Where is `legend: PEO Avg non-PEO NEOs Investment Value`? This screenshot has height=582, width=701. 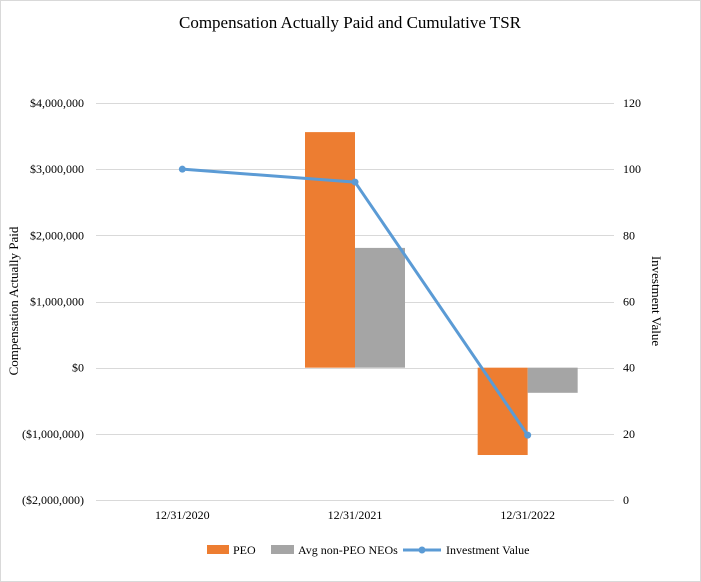 legend: PEO Avg non-PEO NEOs Investment Value is located at coordinates (368, 550).